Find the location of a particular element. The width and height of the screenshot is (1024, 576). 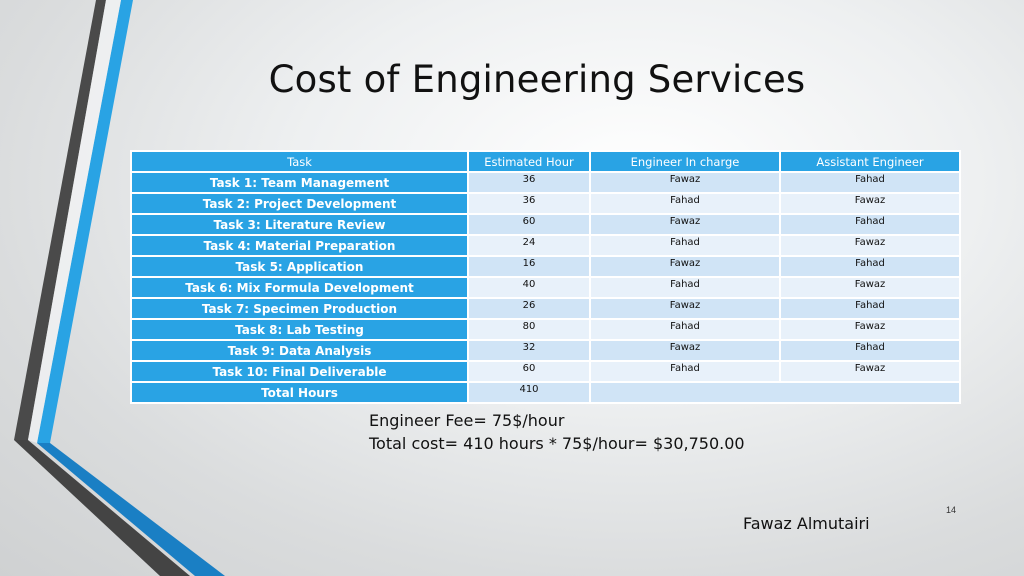

table-row: Task 8: Lab Testing 80 Fahad Fawaz is located at coordinates (545, 329).